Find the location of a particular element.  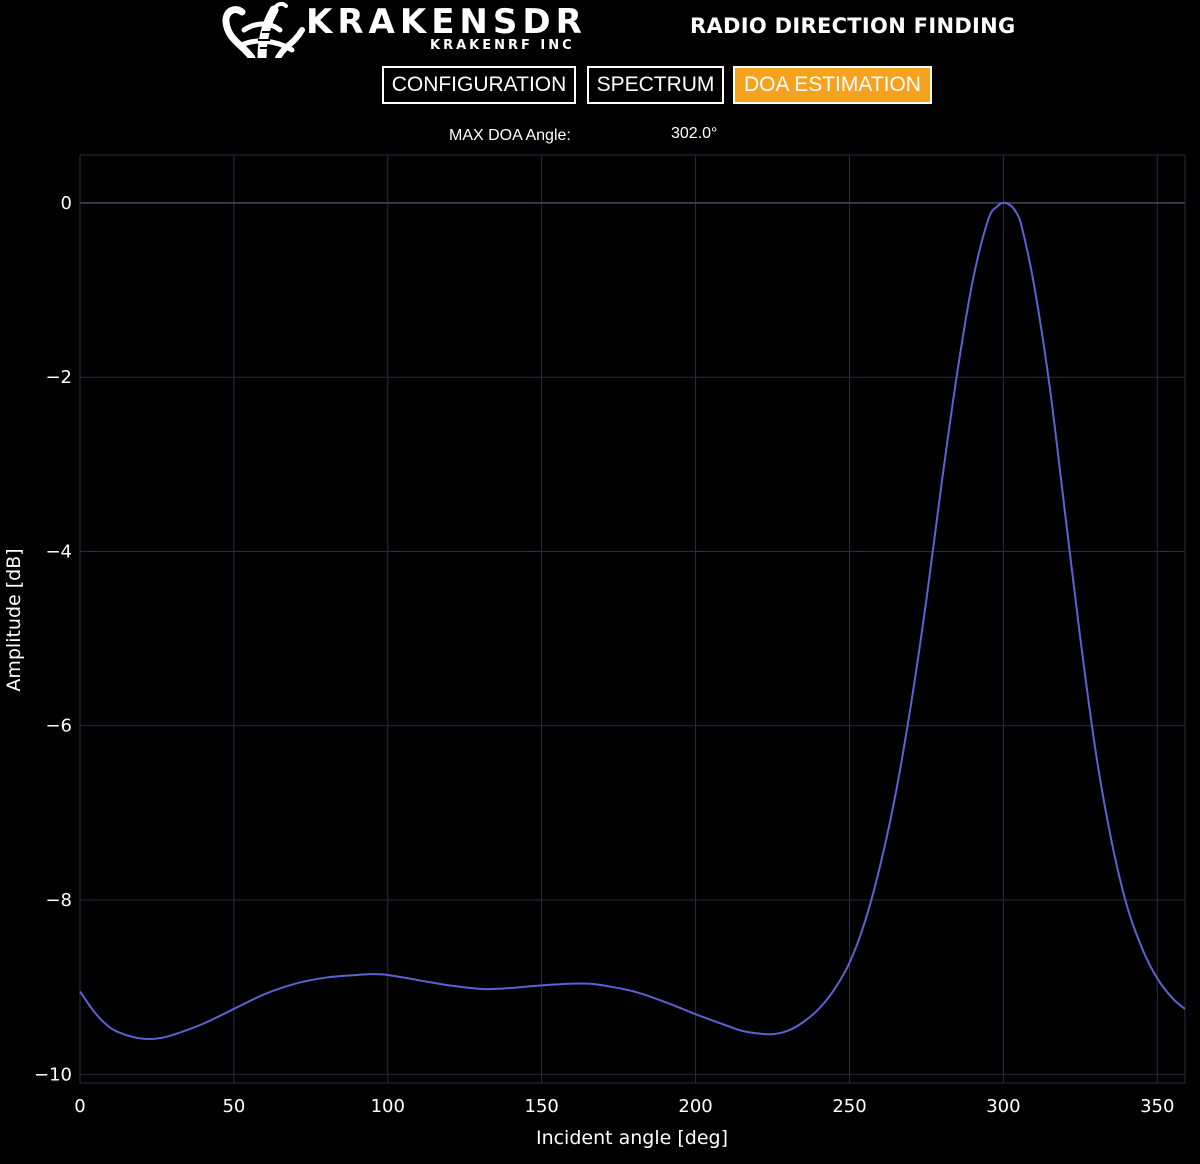

x-tick-label: 250 is located at coordinates (849, 1106).